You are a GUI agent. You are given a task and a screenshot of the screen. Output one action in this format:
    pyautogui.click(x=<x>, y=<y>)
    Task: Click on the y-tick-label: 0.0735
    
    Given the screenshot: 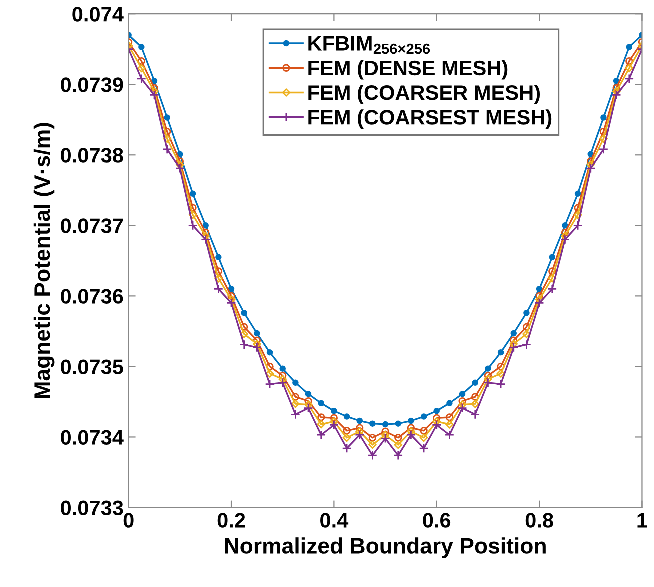 What is the action you would take?
    pyautogui.click(x=92, y=367)
    